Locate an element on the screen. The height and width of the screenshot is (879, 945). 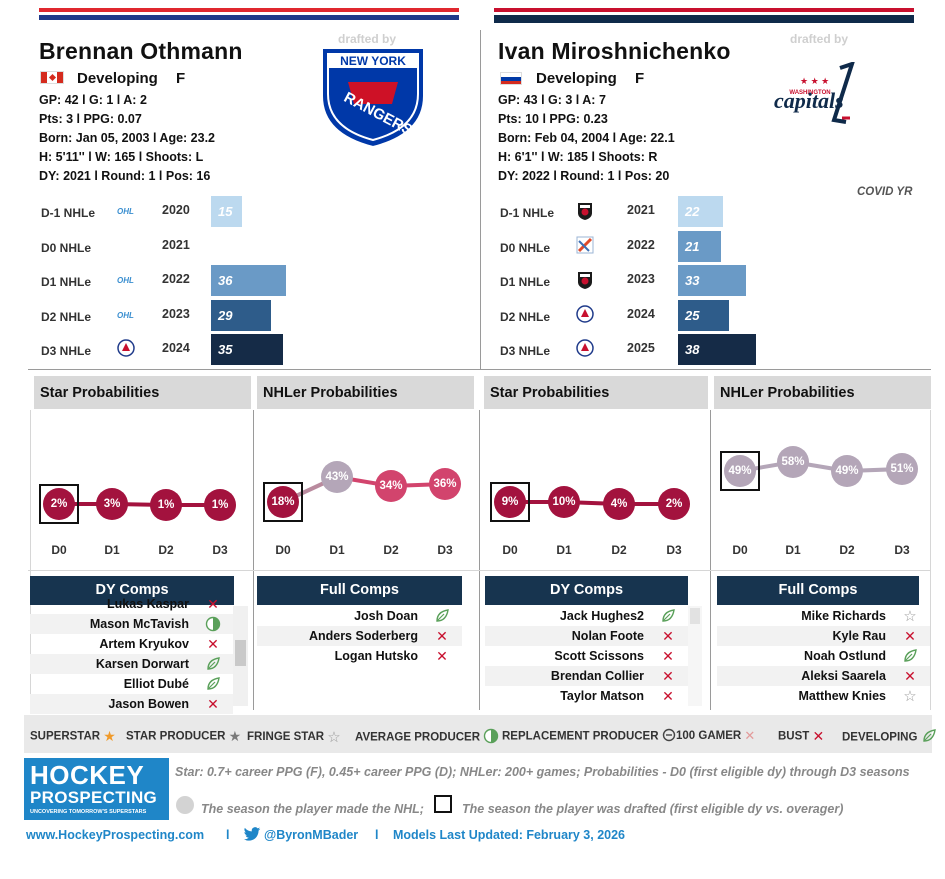
right-dy-comps-row: Nolan Foote ✕ is located at coordinates (586, 636).